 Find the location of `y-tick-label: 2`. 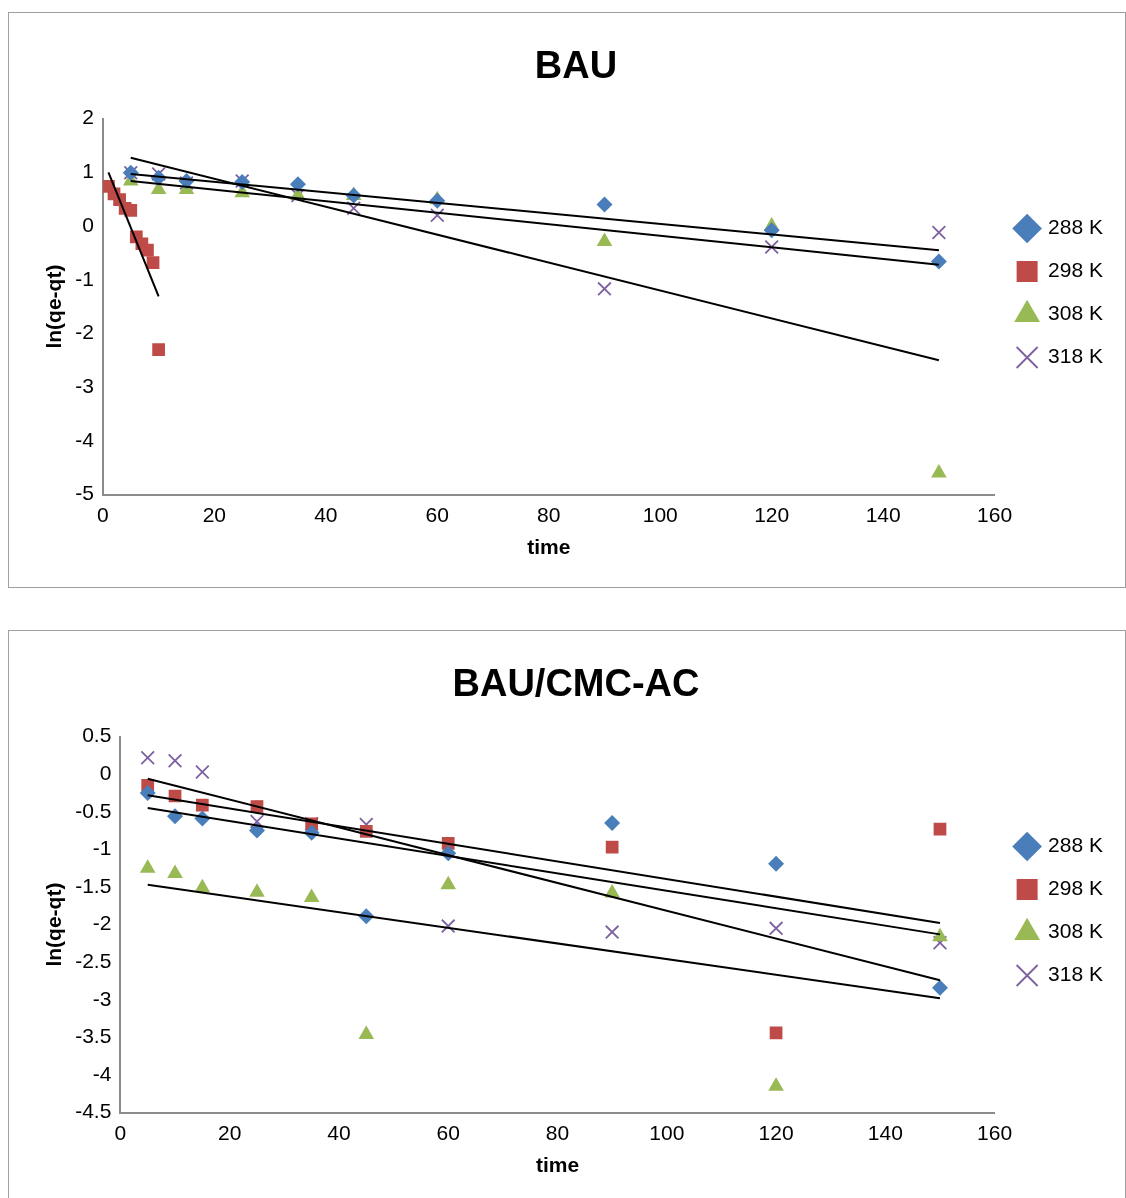

y-tick-label: 2 is located at coordinates (88, 117).